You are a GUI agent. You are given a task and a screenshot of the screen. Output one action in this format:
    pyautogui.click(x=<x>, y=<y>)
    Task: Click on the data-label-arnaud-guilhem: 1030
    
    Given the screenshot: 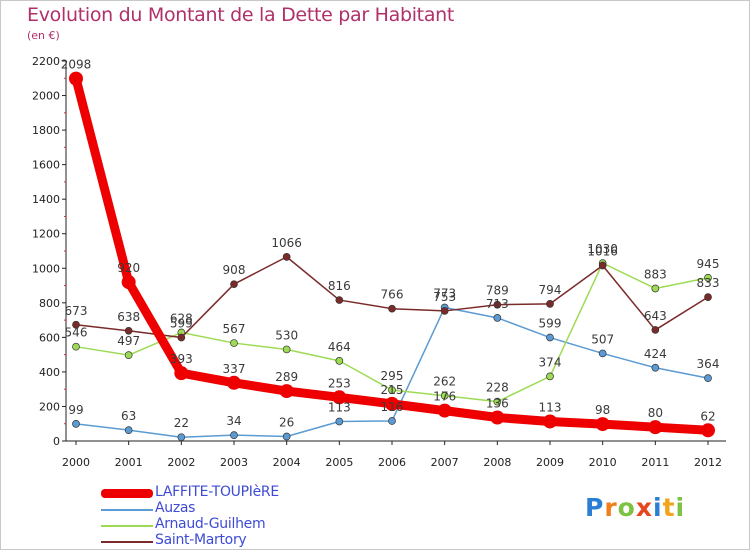 What is the action you would take?
    pyautogui.click(x=602, y=249)
    